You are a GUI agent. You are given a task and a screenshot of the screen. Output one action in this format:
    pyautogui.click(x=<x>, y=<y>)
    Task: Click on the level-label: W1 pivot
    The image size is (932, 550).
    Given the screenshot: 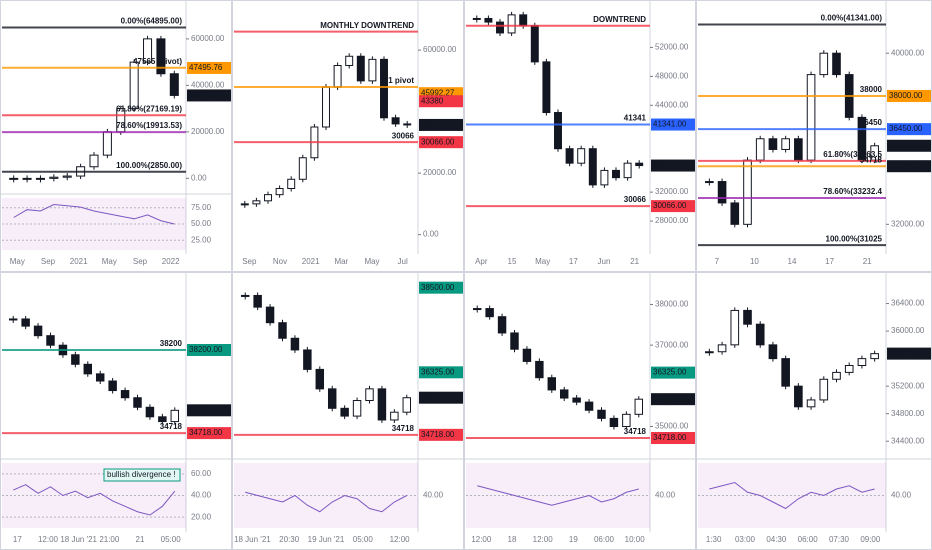 What is the action you would take?
    pyautogui.click(x=398, y=80)
    